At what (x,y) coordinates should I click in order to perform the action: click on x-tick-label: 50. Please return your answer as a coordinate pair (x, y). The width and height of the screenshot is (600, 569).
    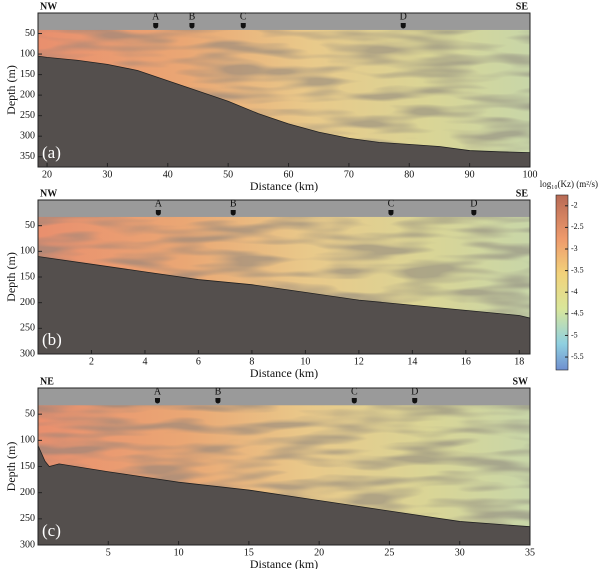
    Looking at the image, I should click on (228, 174).